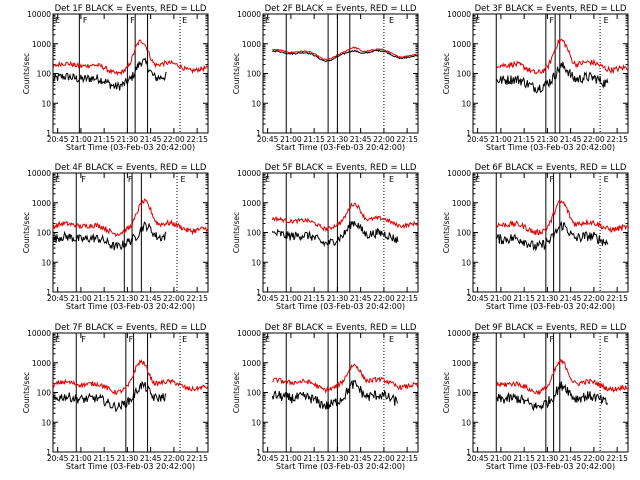  I want to click on panel-title: Det 5F BLACK = Events, RED = LLD, so click(341, 168).